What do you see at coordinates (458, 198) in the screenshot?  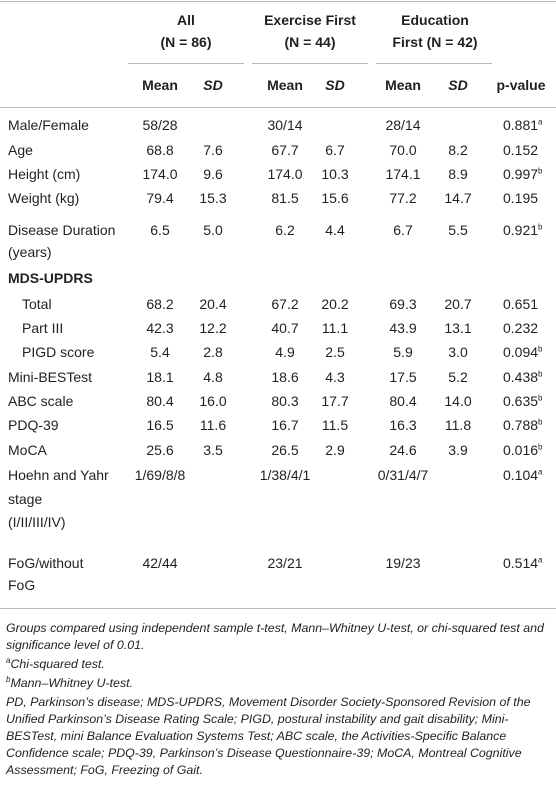 I see `cell: 14.7` at bounding box center [458, 198].